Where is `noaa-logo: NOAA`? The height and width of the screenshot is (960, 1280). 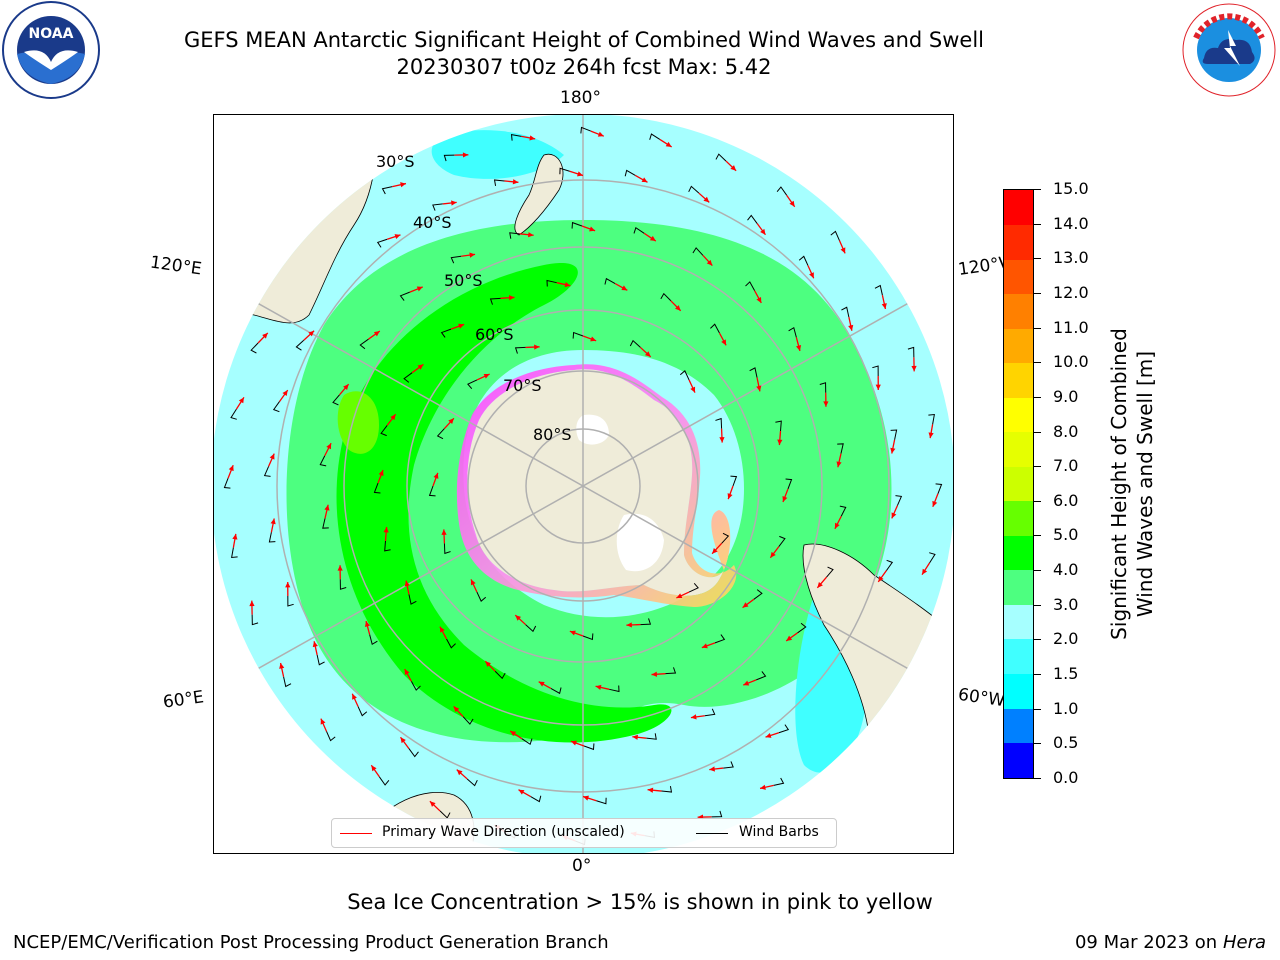 noaa-logo: NOAA is located at coordinates (51, 50).